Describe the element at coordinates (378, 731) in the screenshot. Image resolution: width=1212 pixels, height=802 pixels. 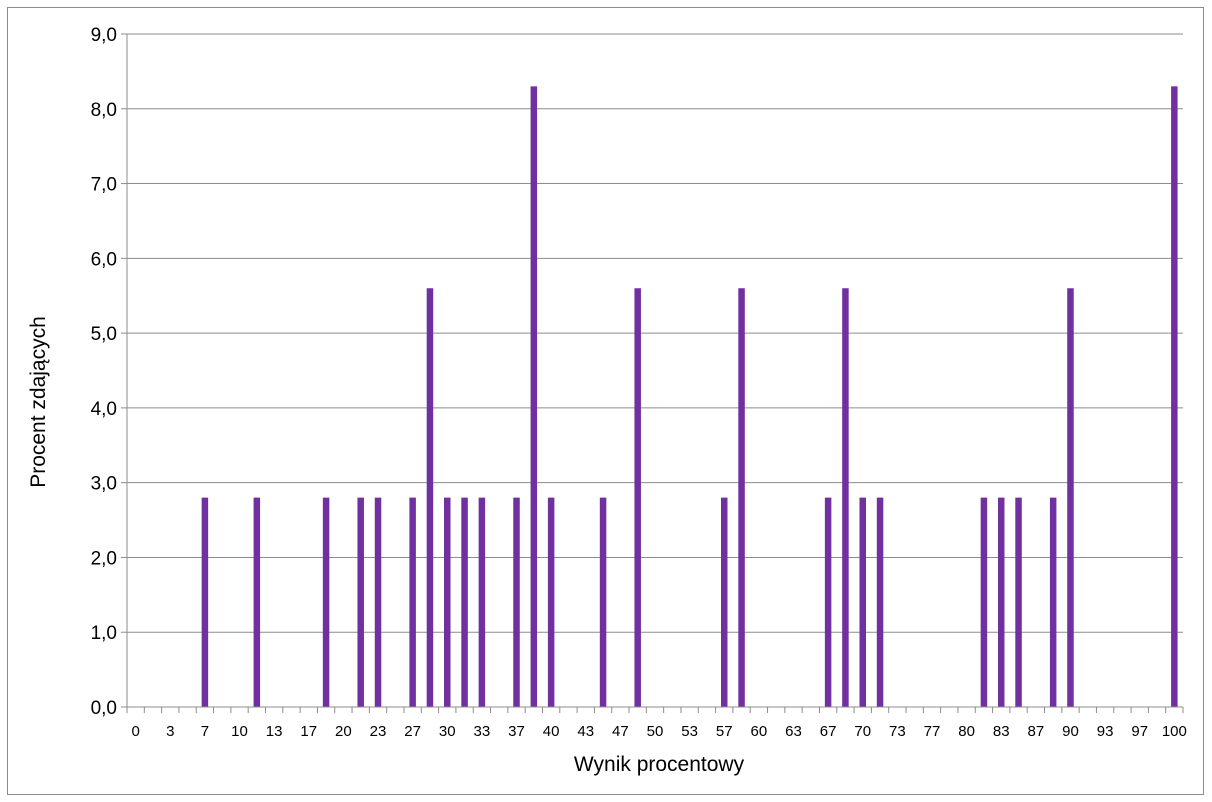
I see `x-tick-label: 23` at that location.